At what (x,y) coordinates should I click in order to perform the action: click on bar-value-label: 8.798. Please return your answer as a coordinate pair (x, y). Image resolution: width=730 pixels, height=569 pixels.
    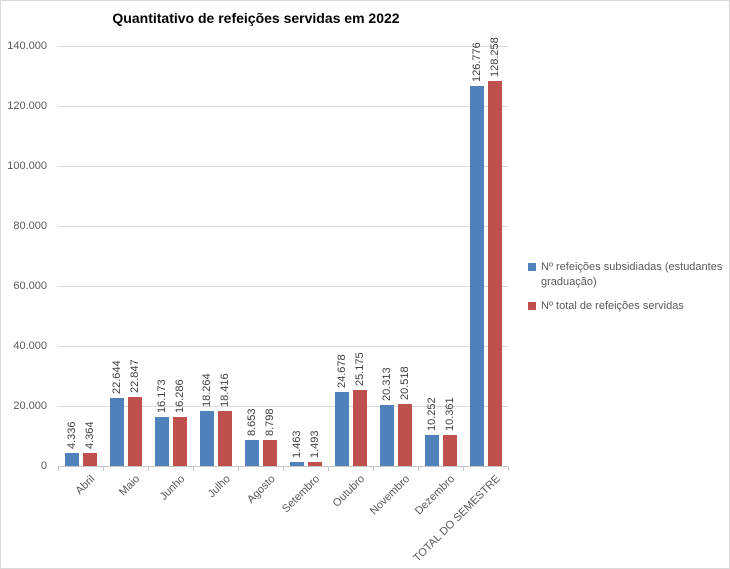
    Looking at the image, I should click on (270, 422).